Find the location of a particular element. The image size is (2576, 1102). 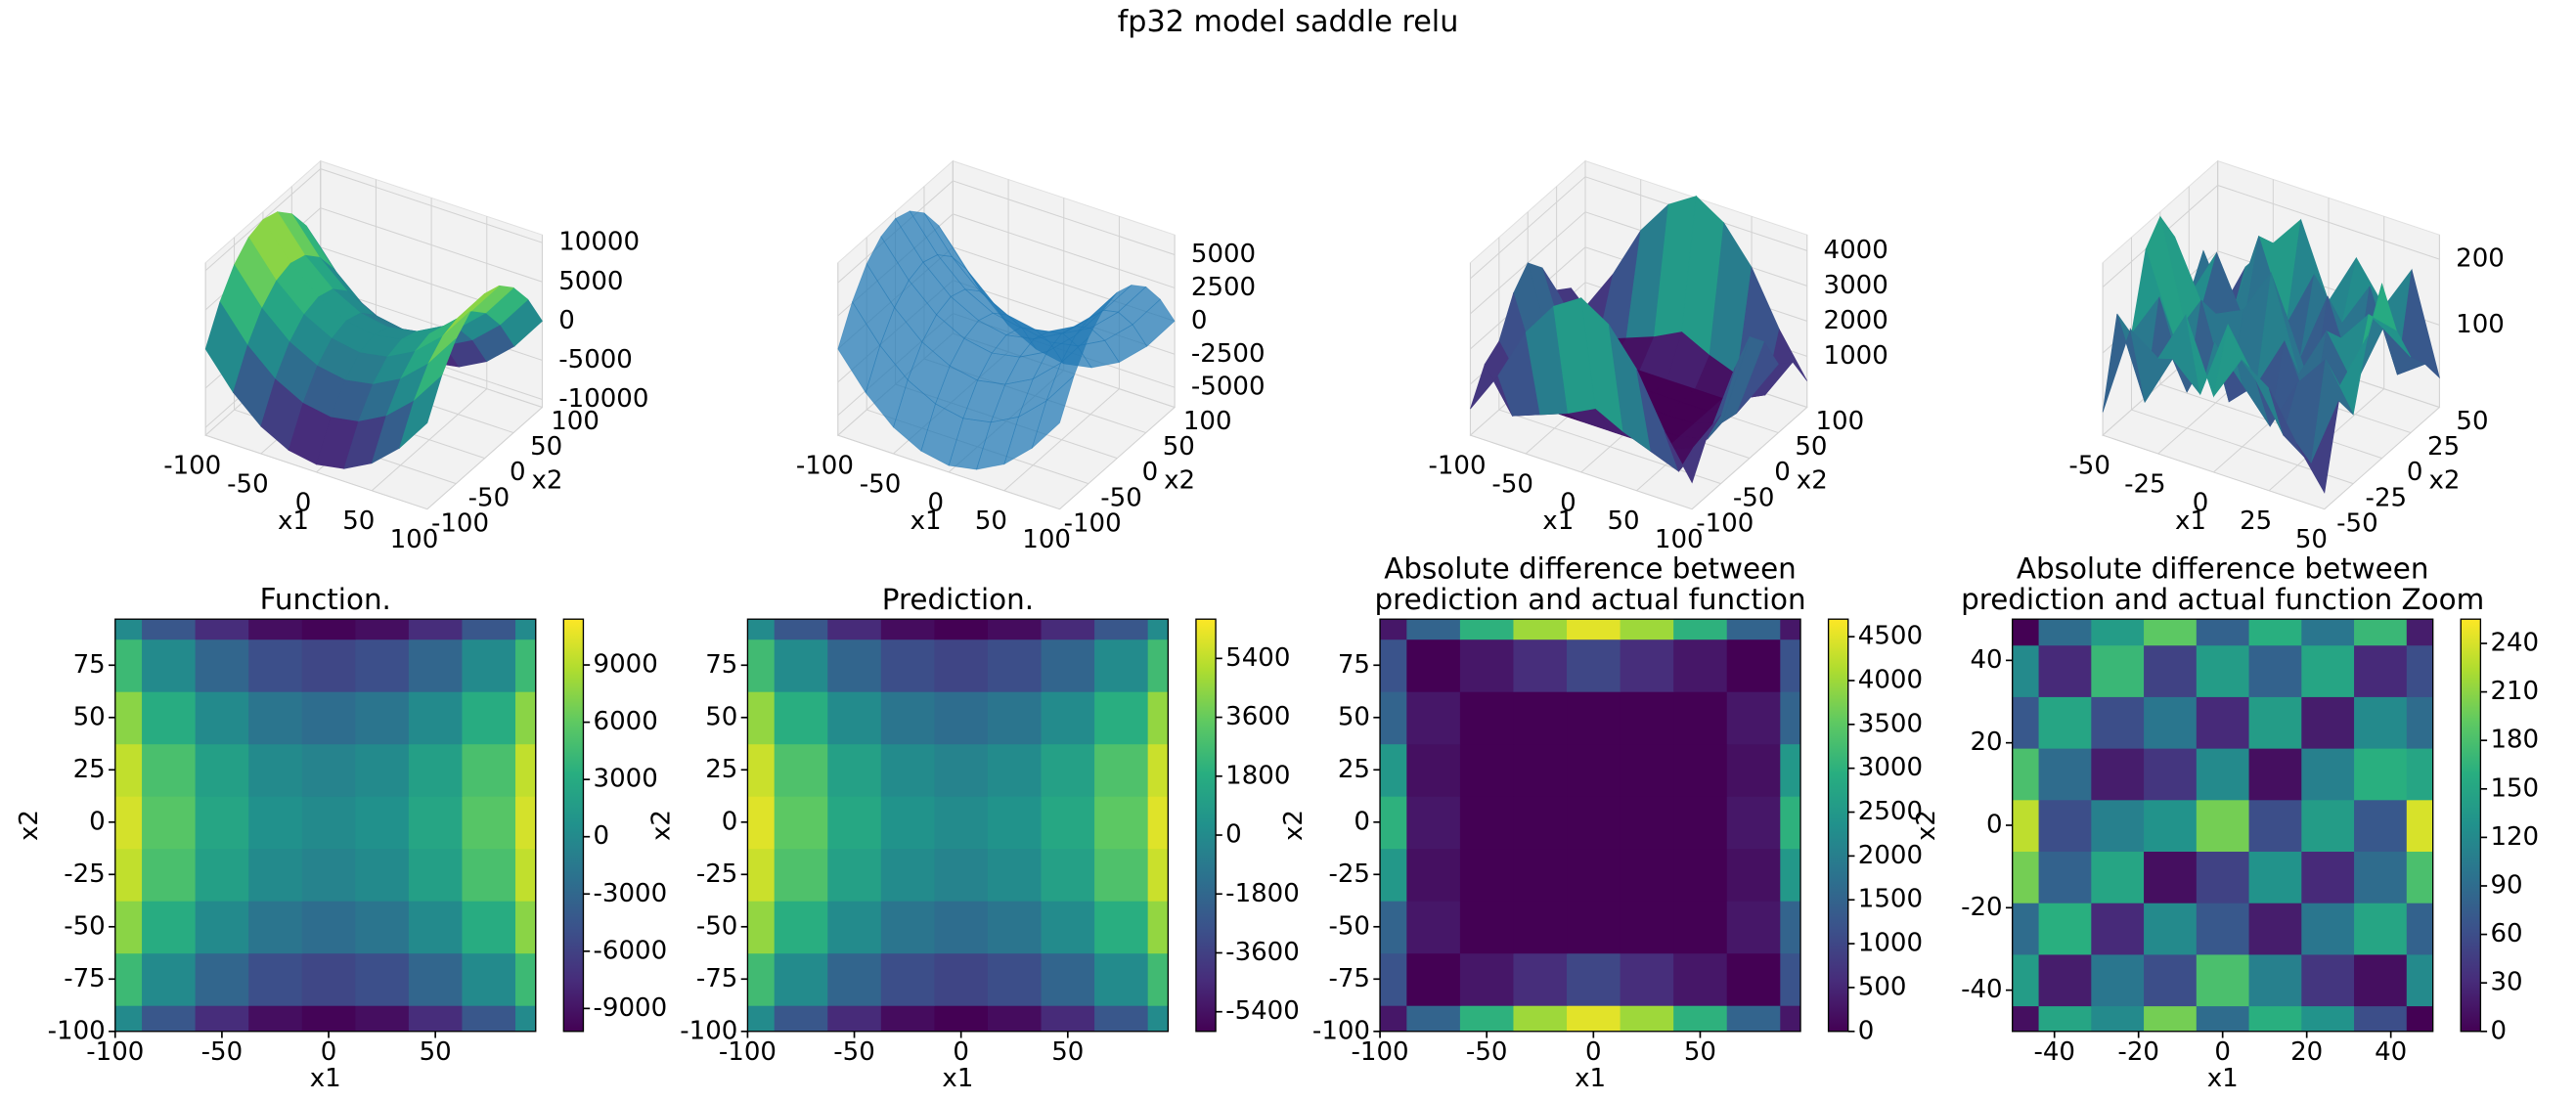

z-tick-label: -5000 is located at coordinates (1229, 387).